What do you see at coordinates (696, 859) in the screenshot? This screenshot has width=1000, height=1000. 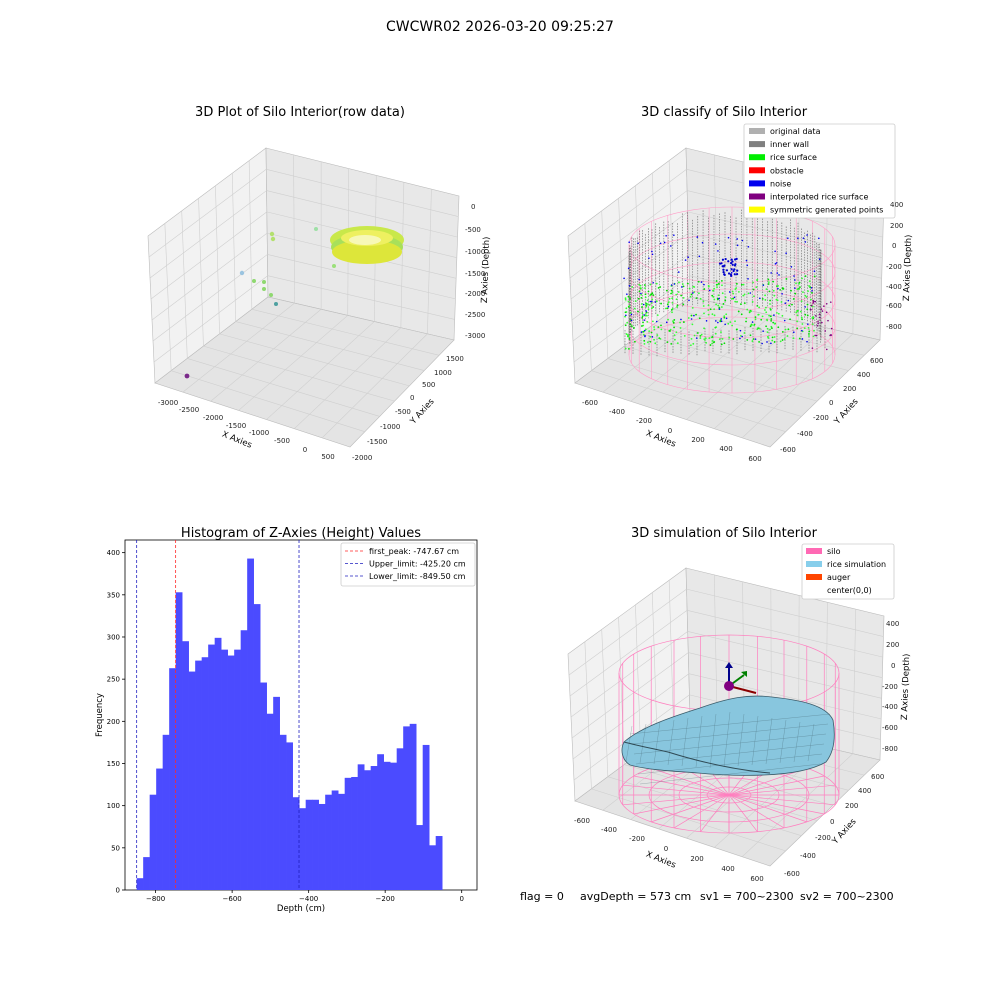 I see `p4-xtick: 200` at bounding box center [696, 859].